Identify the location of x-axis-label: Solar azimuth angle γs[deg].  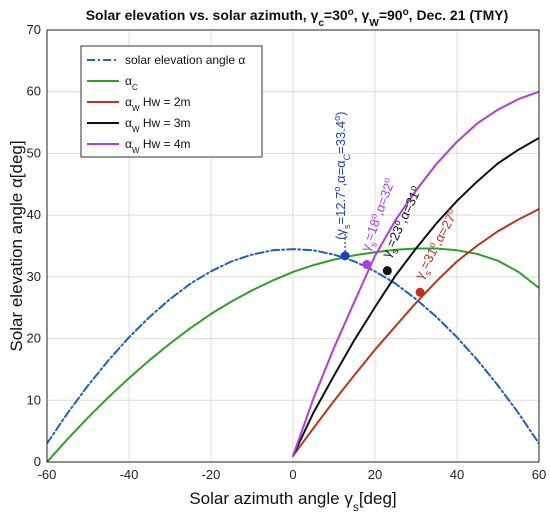
(292, 501).